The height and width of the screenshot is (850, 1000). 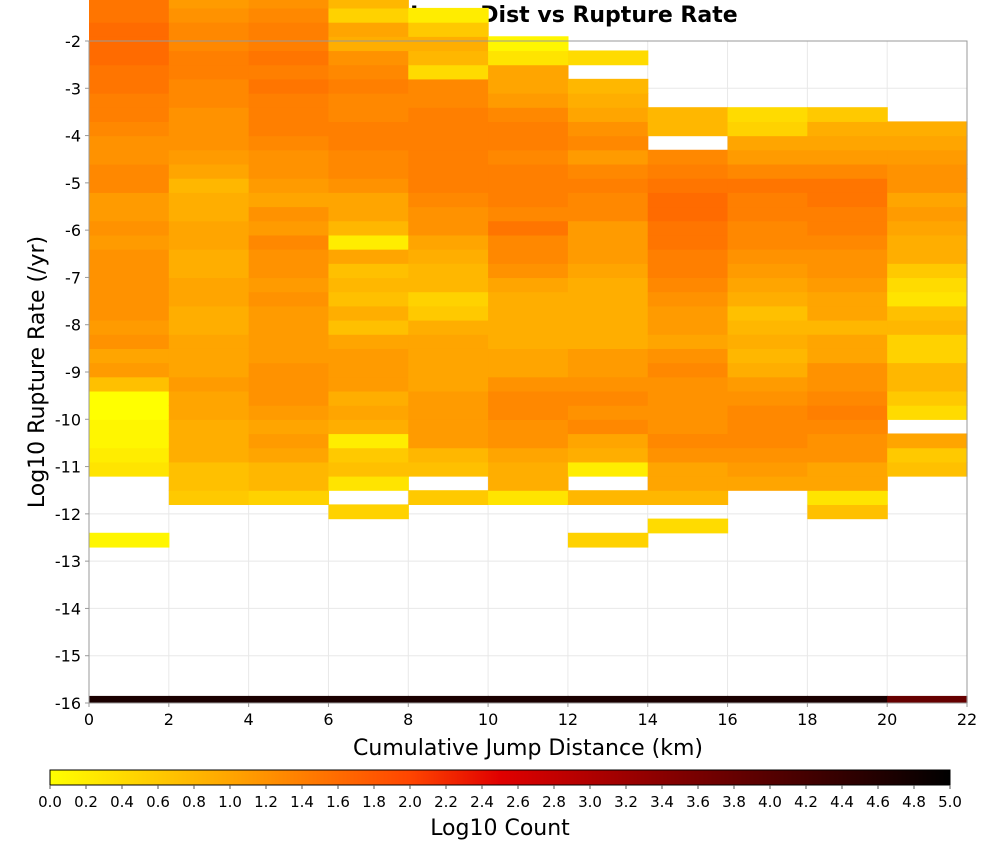 What do you see at coordinates (73, 183) in the screenshot?
I see `y-tick-label: -5` at bounding box center [73, 183].